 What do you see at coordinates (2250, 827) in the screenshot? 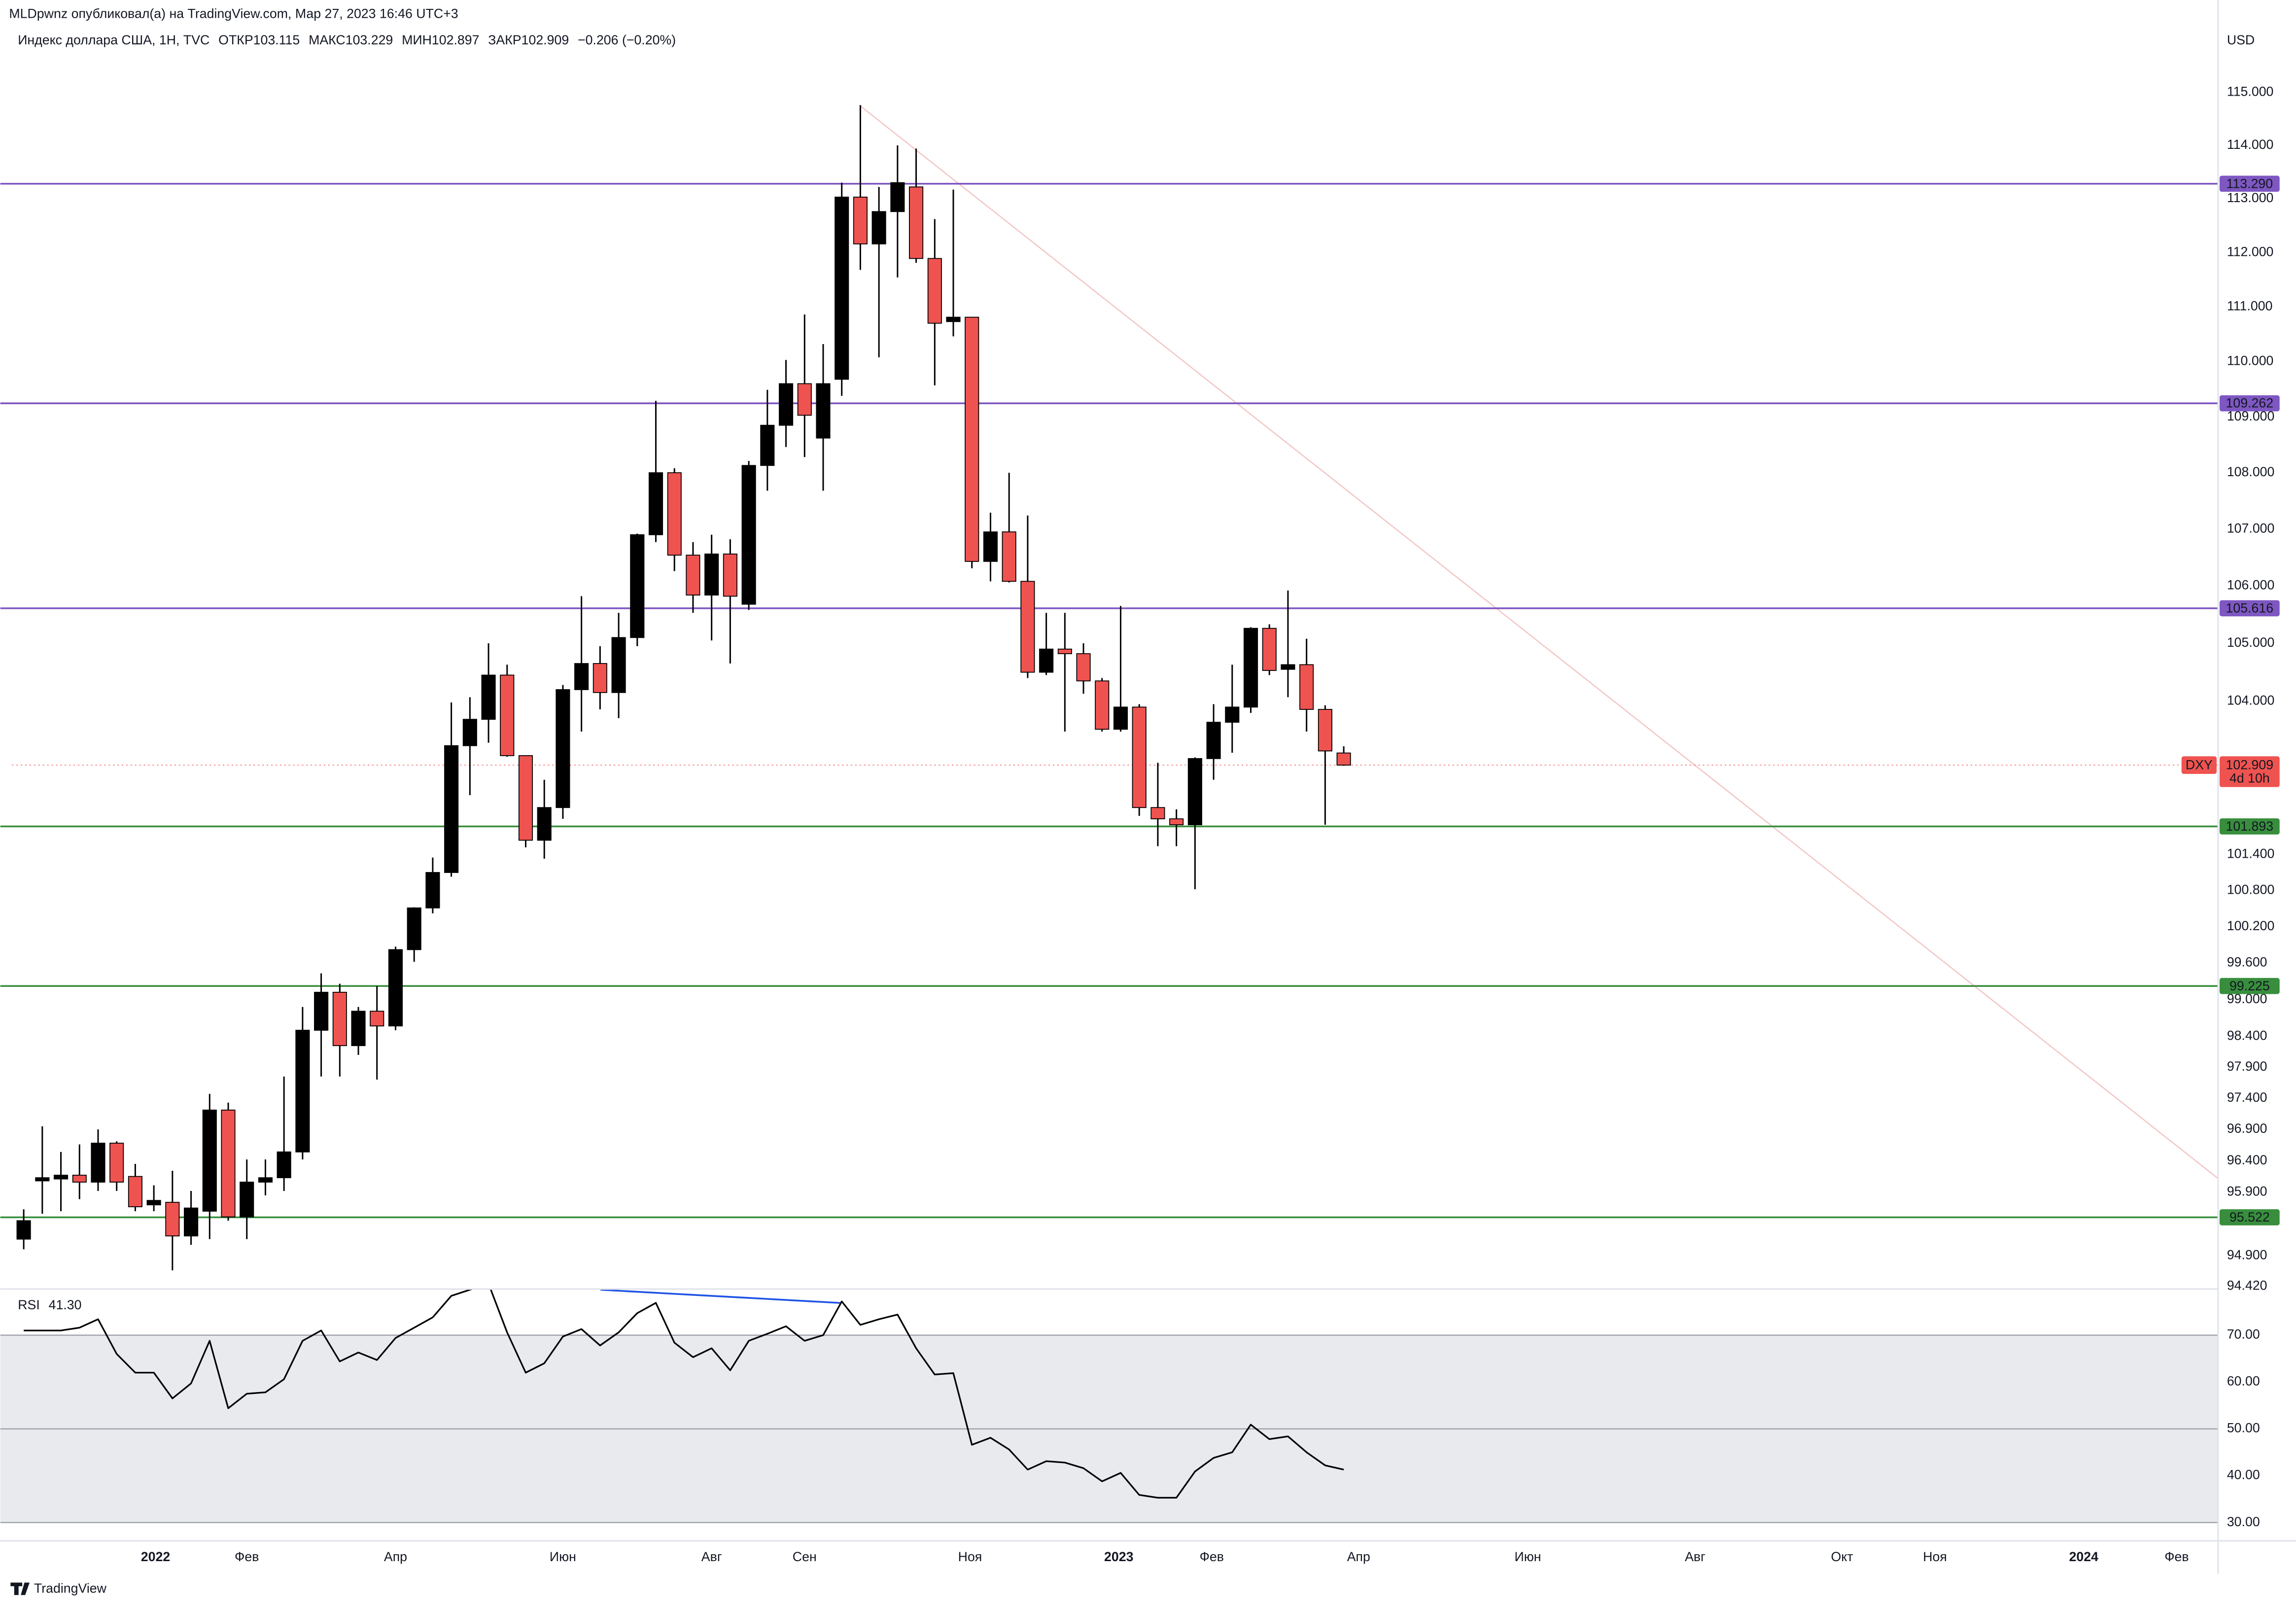
I see `level-label: 101.893` at bounding box center [2250, 827].